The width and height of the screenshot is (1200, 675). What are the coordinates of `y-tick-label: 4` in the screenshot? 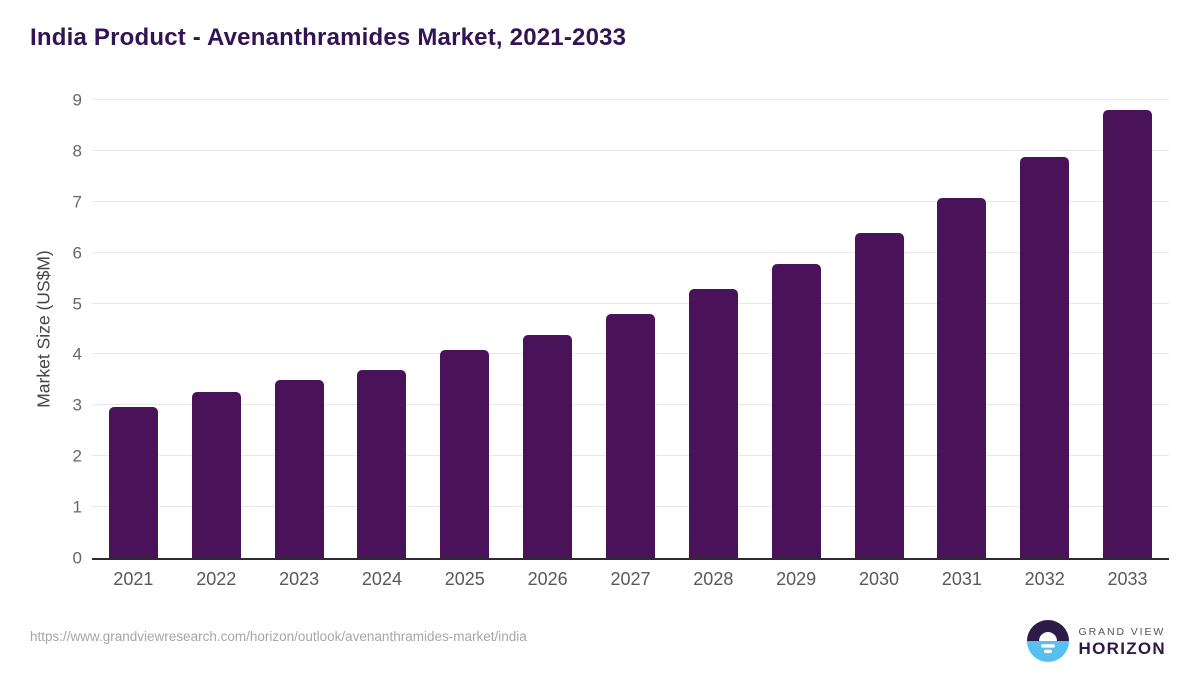 It's located at (77, 354).